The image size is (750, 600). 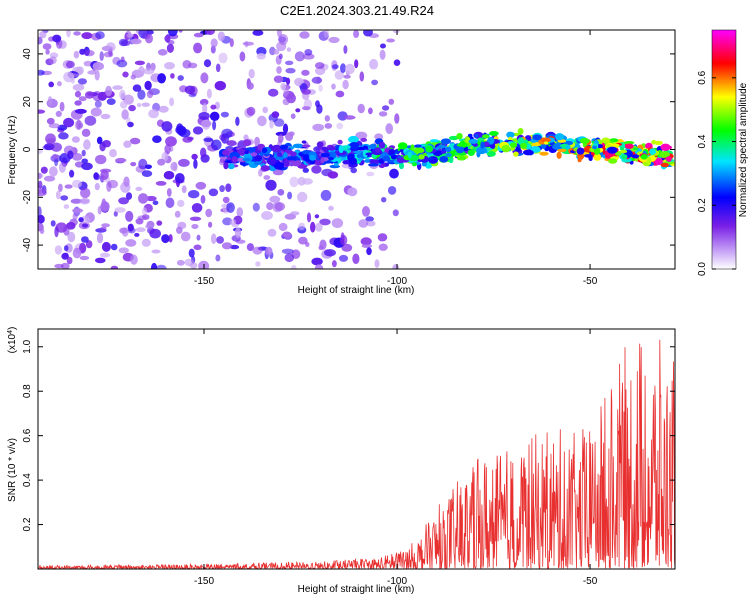 I want to click on snr-y-multiplier-base: (x10, so click(x=12, y=343).